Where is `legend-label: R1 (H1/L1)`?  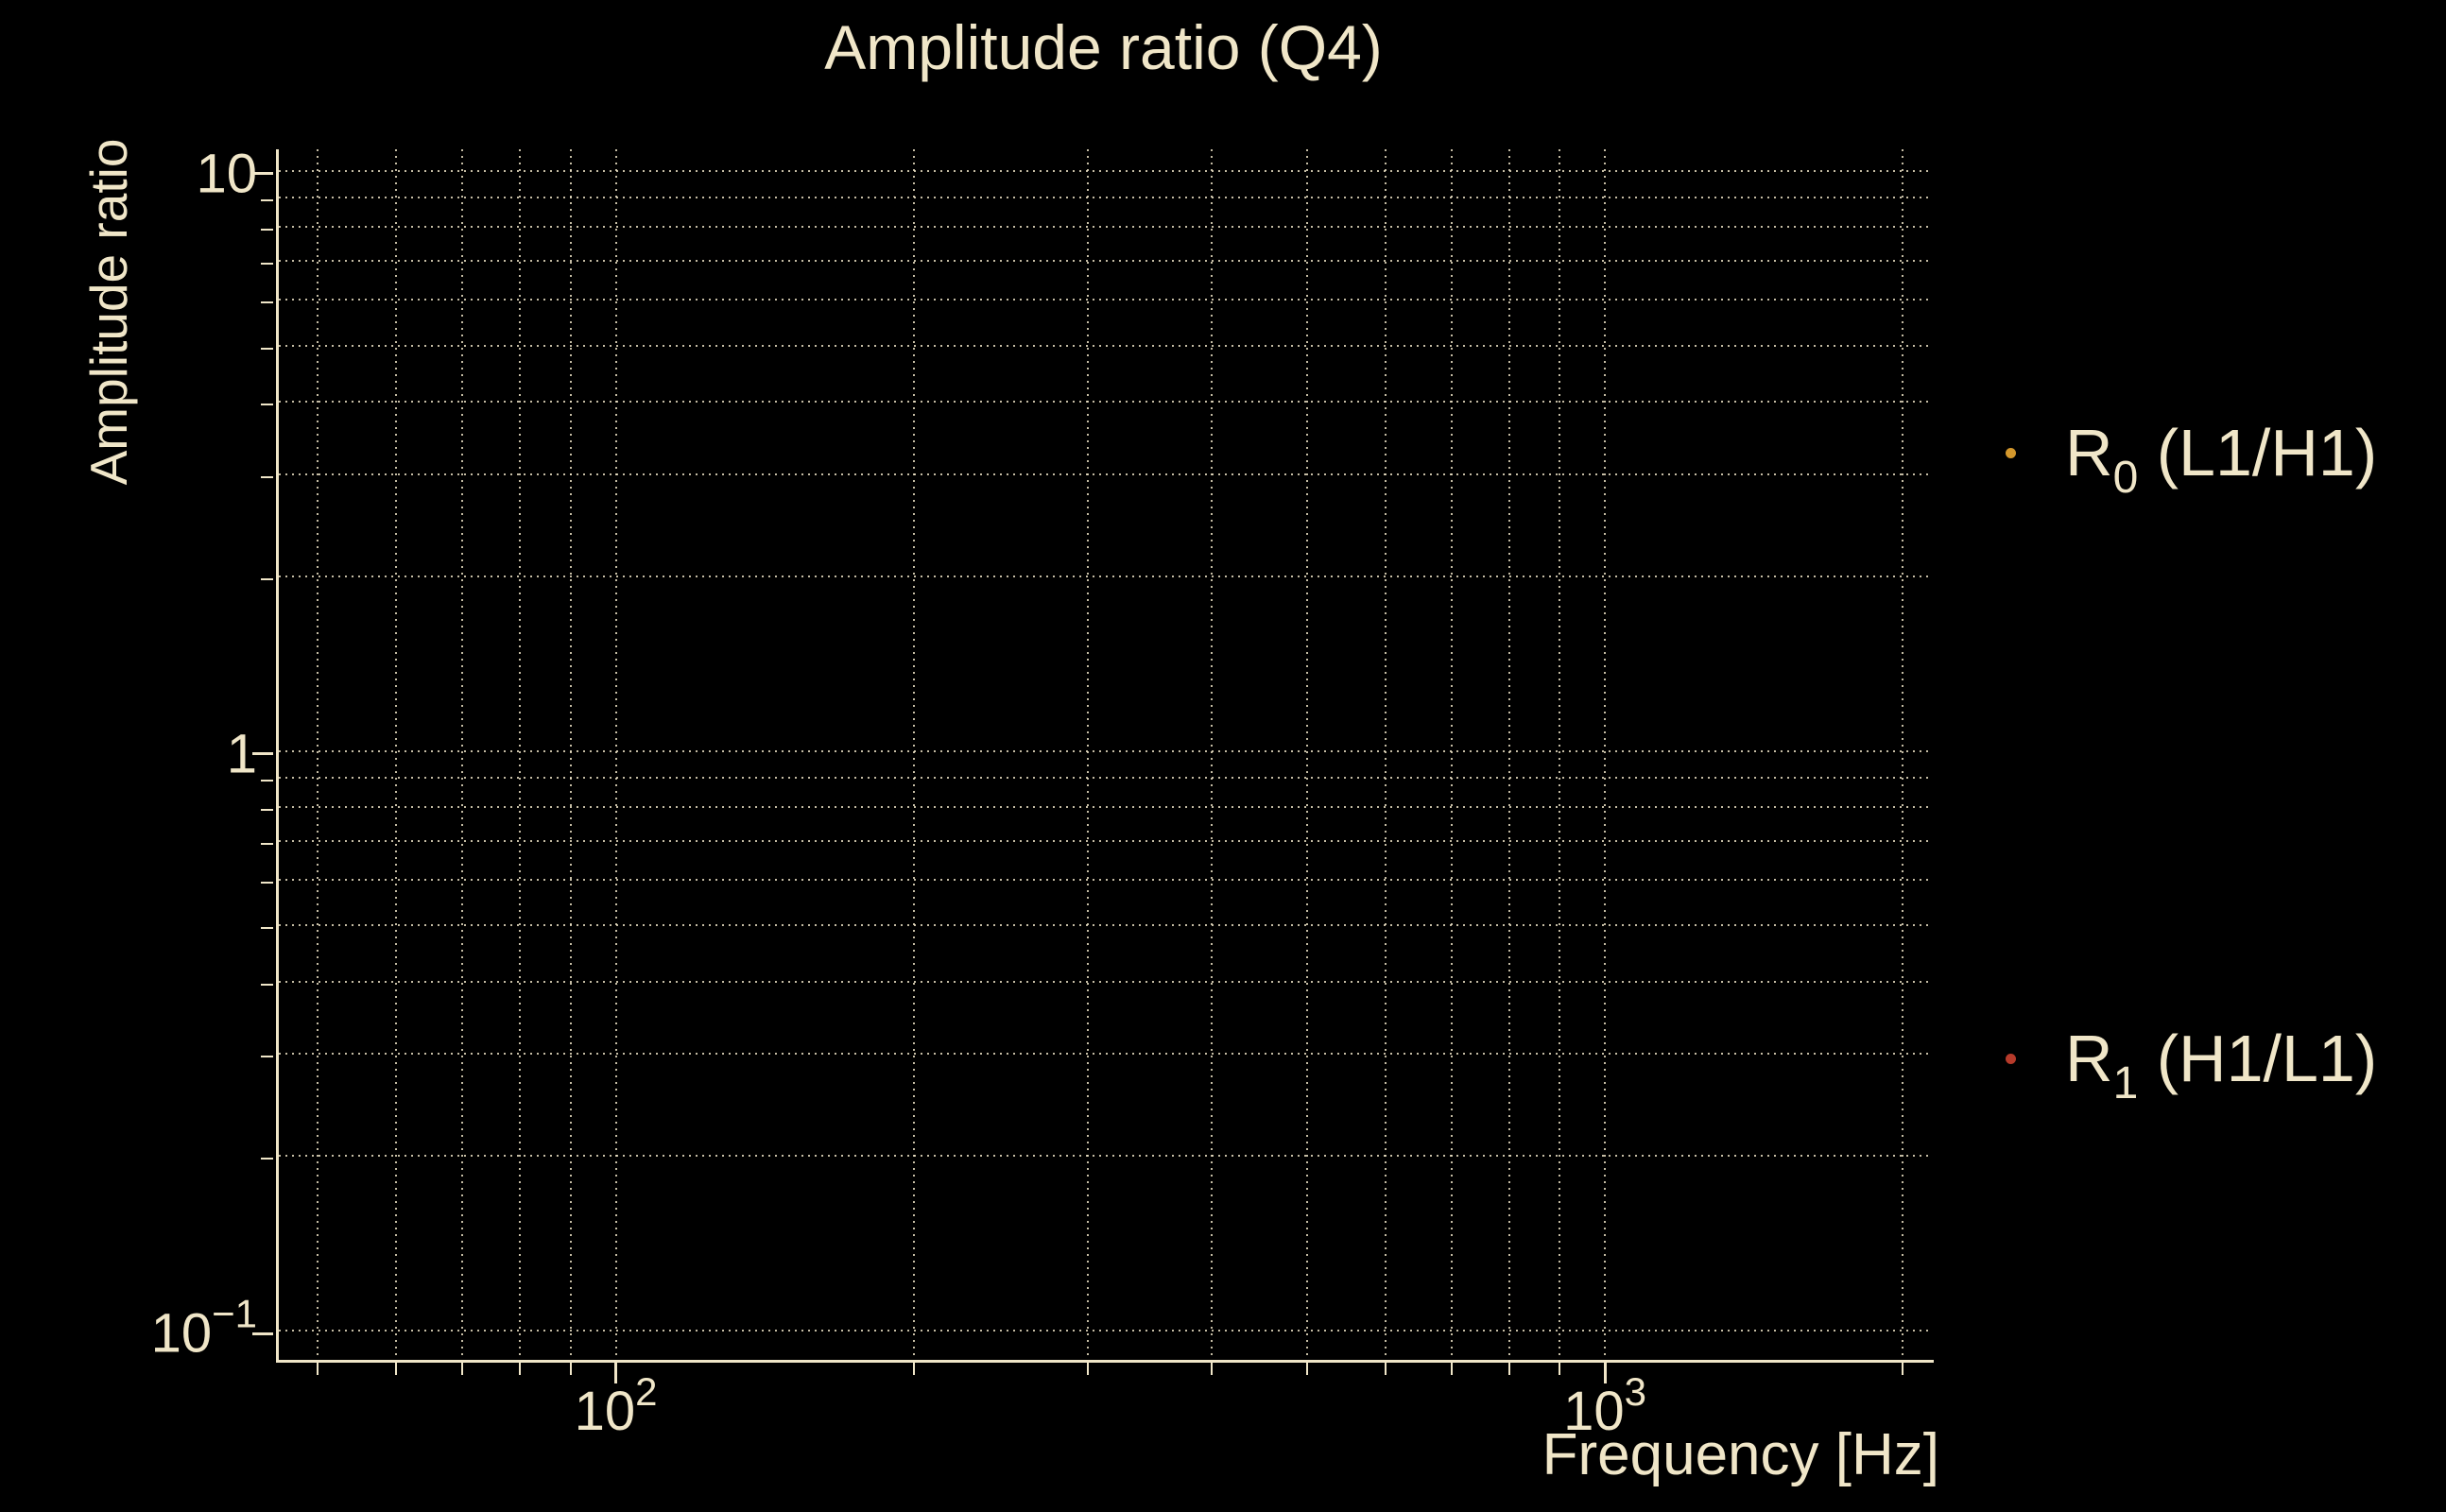 legend-label: R1 (H1/L1) is located at coordinates (2221, 1065).